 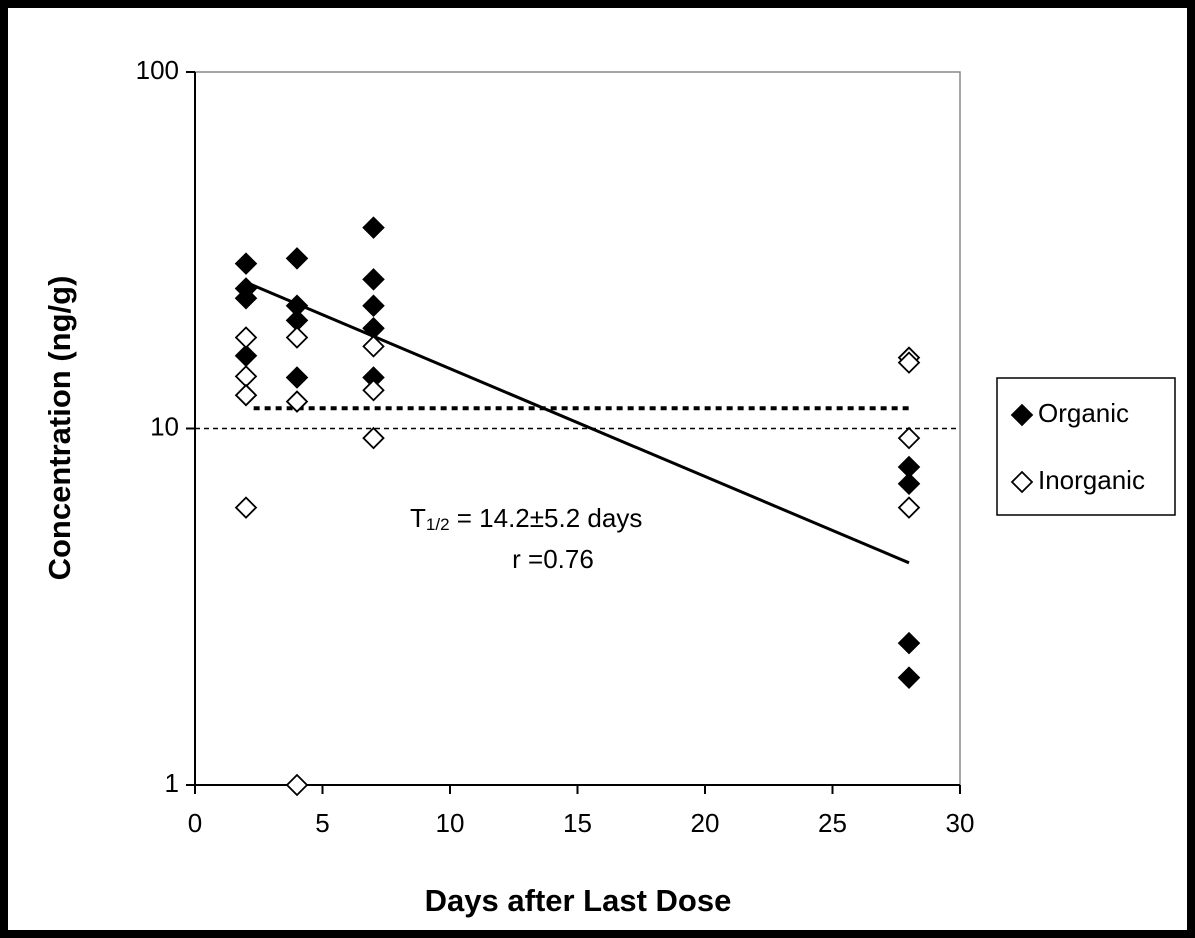 I want to click on x-tick-label: 20, so click(x=705, y=823).